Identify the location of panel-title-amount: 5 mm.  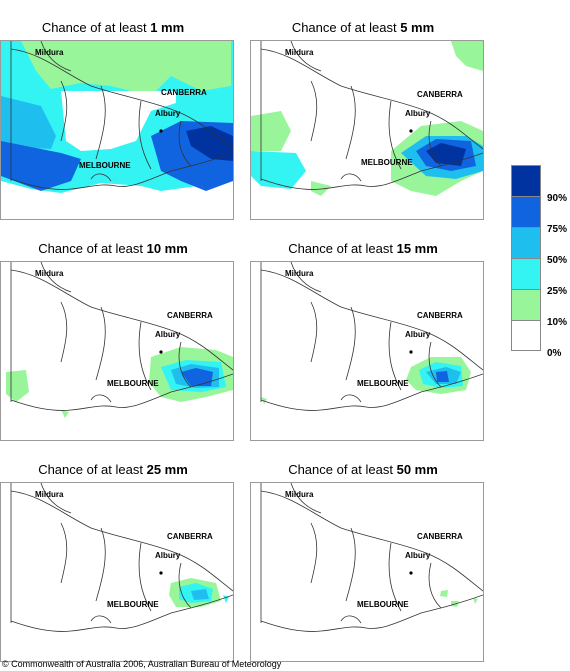
(417, 27).